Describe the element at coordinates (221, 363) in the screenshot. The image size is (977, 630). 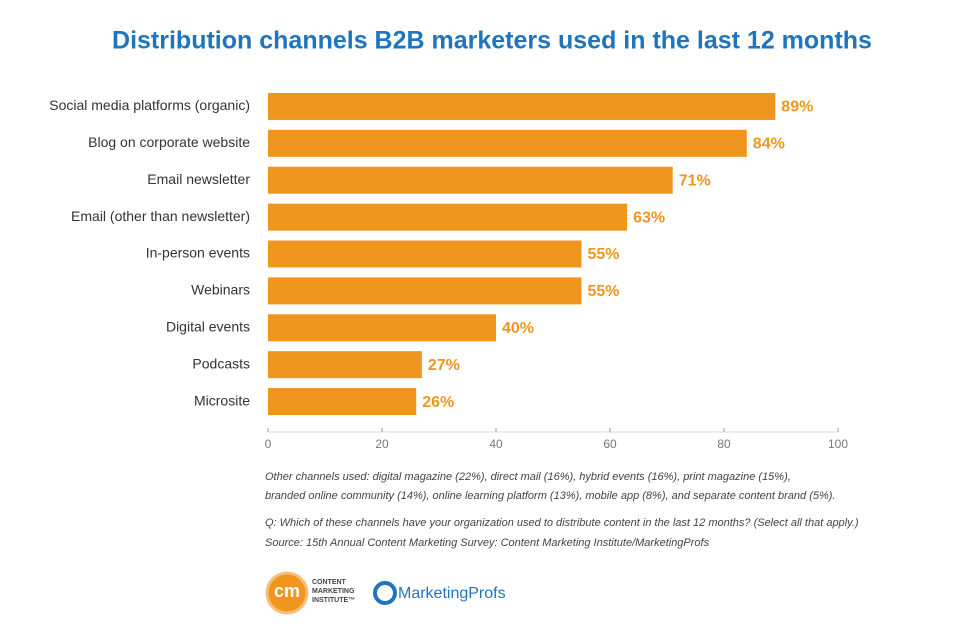
I see `category-label: Podcasts` at that location.